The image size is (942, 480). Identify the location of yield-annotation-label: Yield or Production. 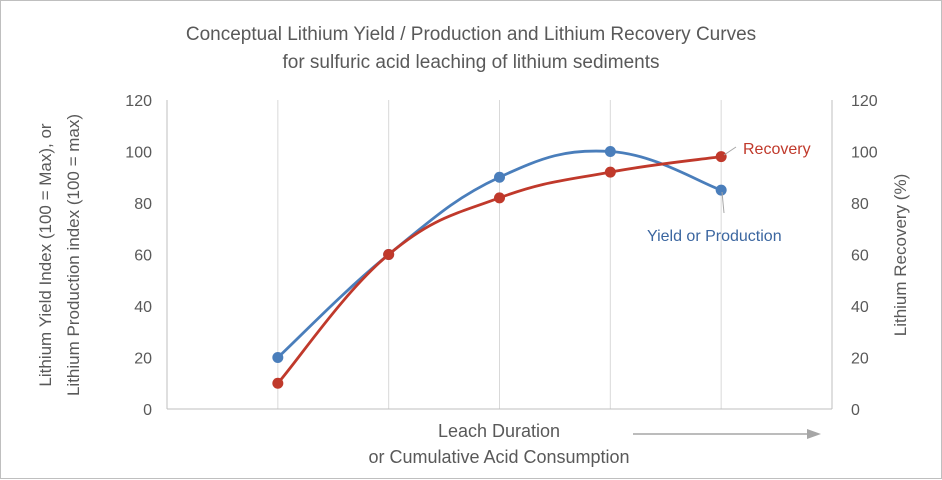
(714, 236).